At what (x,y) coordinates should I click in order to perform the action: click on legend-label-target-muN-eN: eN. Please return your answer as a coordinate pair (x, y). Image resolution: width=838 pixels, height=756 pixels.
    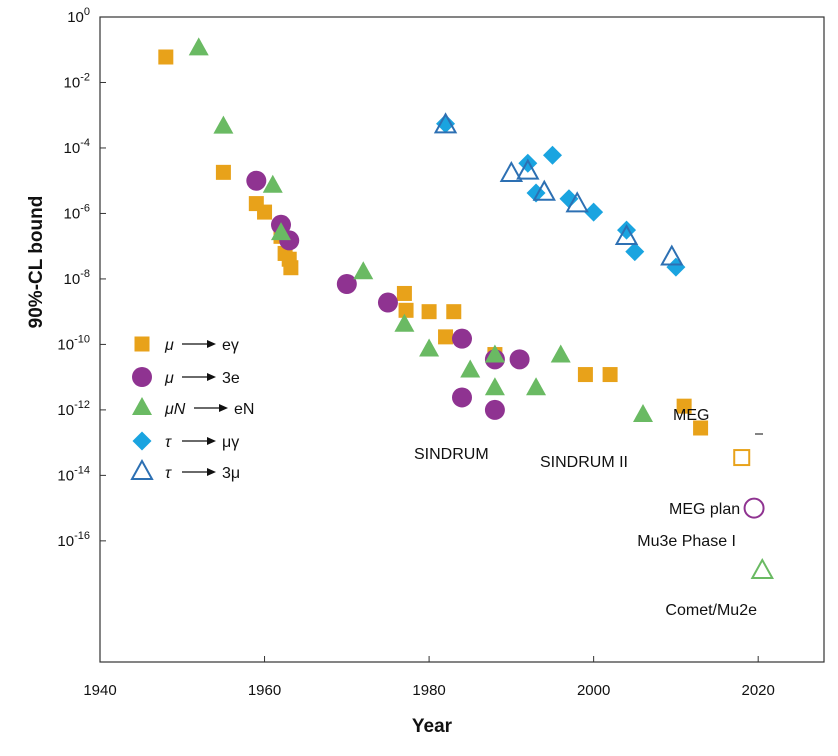
    Looking at the image, I should click on (244, 409).